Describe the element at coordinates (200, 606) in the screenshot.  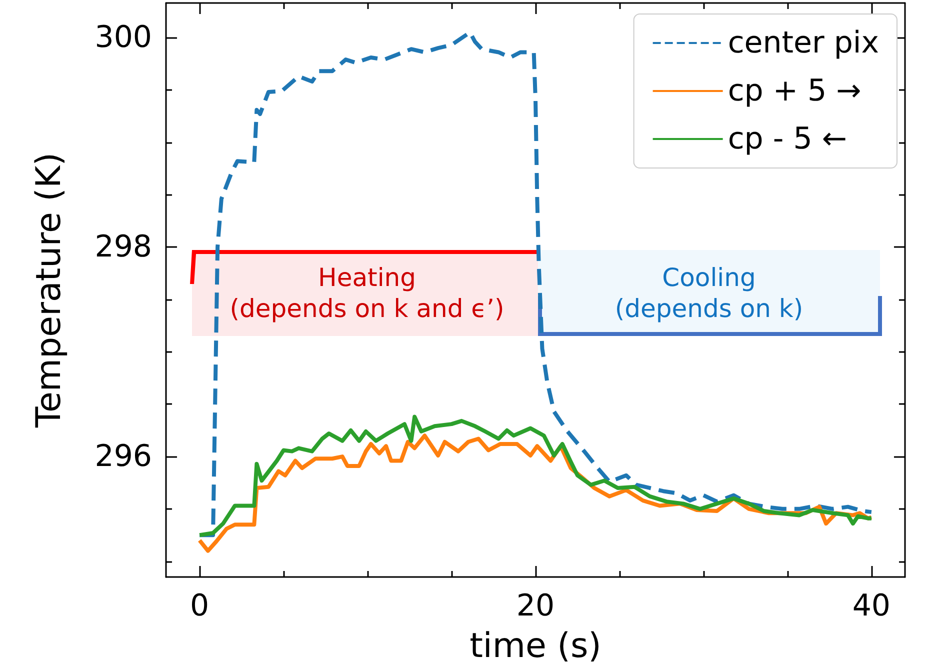
I see `x-tick-label: 0` at that location.